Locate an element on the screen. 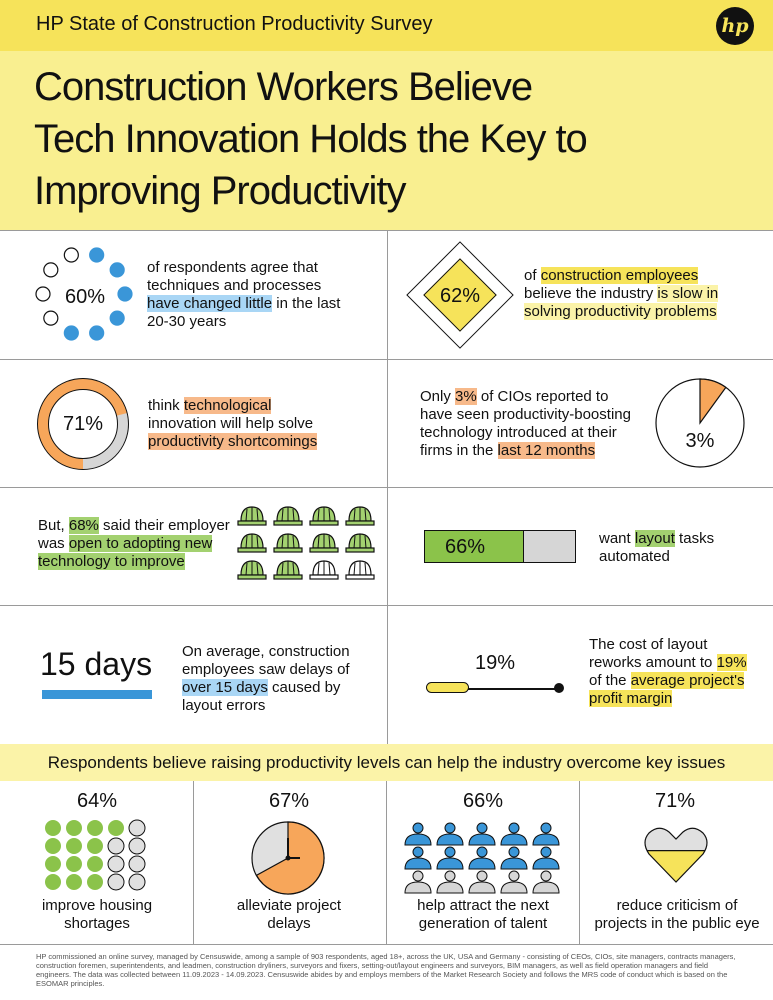 The width and height of the screenshot is (773, 1000). column-divider is located at coordinates (387, 487).